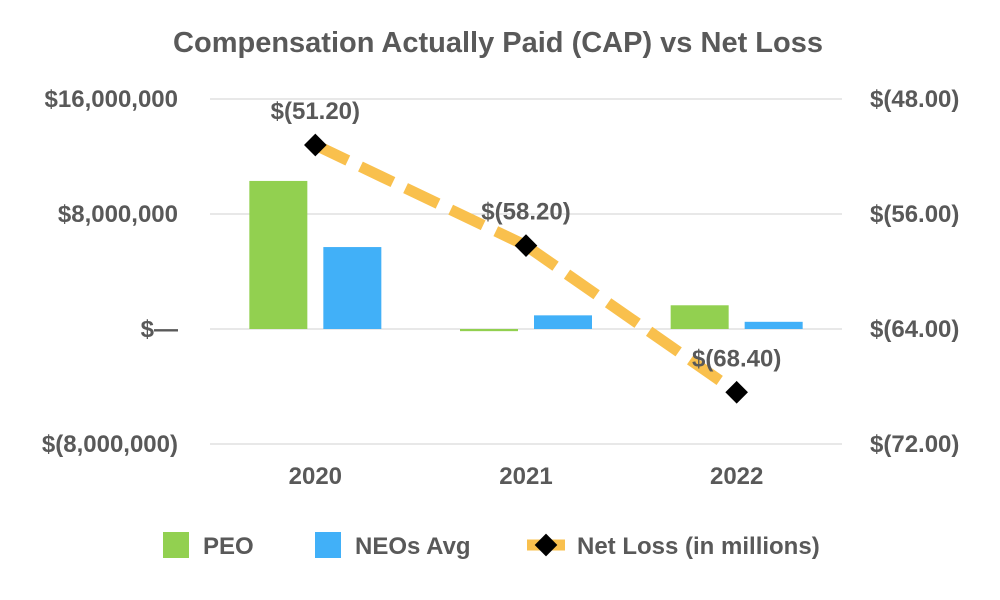 The height and width of the screenshot is (600, 1000). I want to click on bar-peo-2020, so click(278, 254).